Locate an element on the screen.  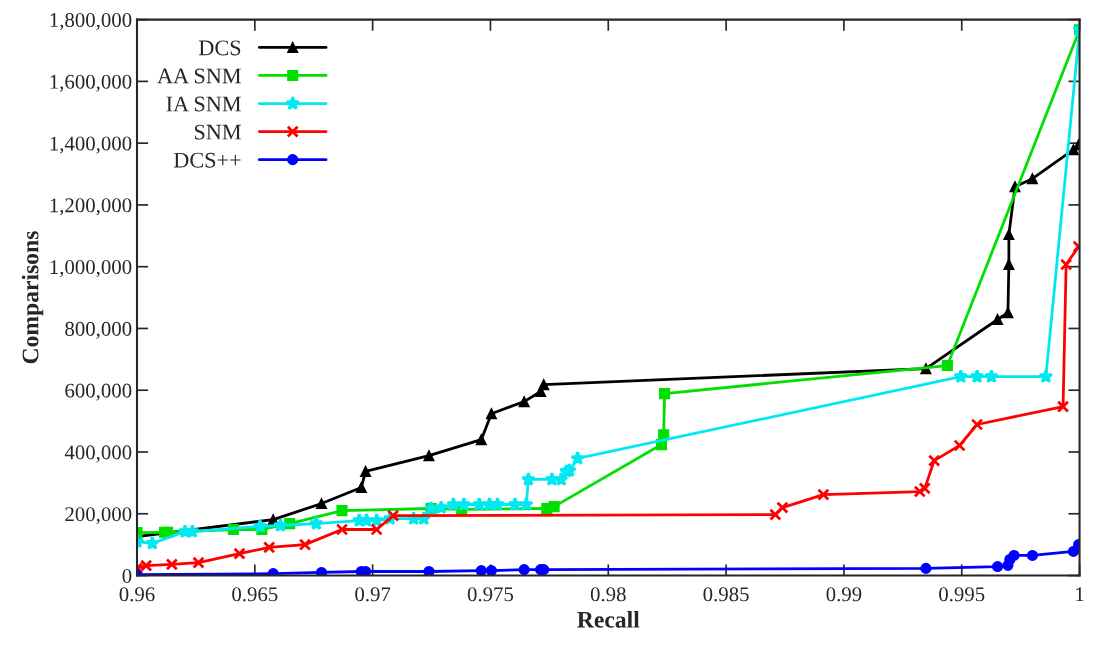
y-tick-label: 0 is located at coordinates (127, 575).